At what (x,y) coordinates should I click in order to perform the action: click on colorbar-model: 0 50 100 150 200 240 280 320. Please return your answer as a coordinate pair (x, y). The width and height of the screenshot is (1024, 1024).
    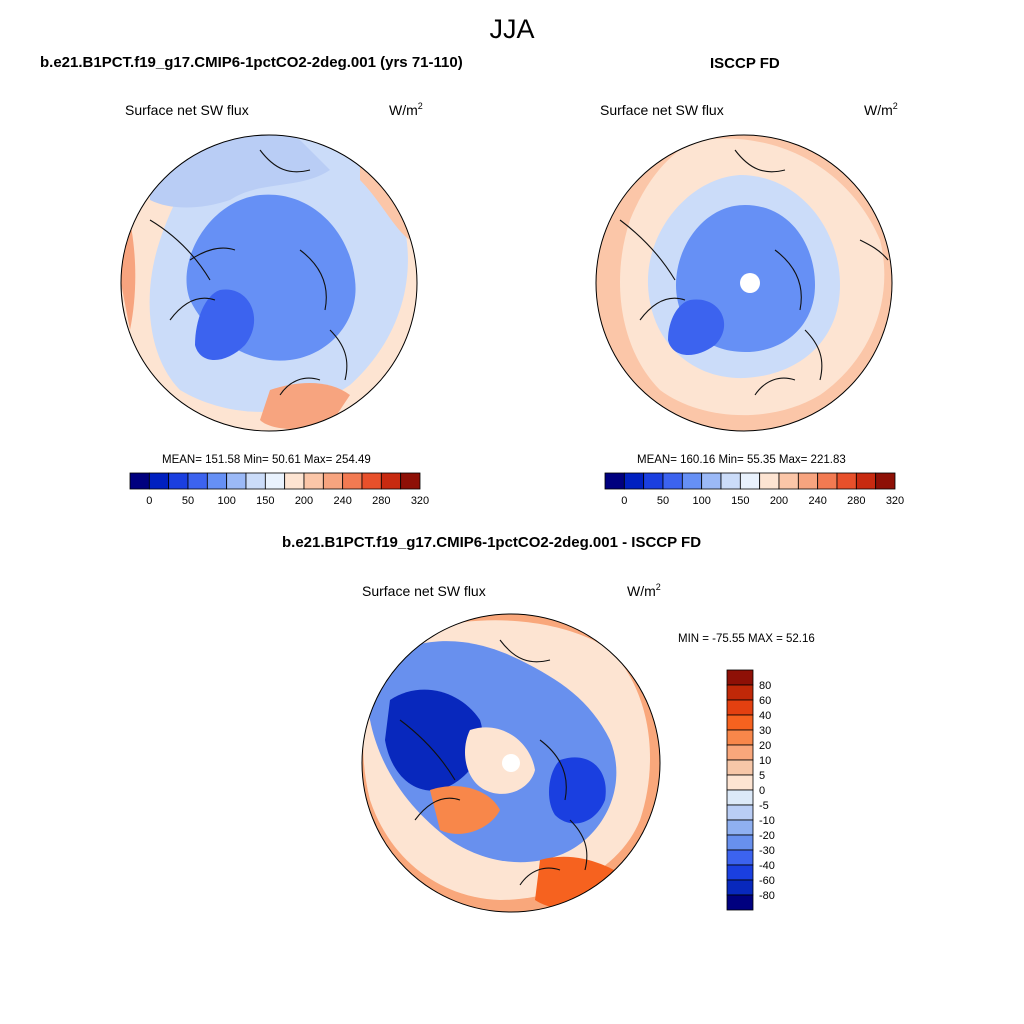
    Looking at the image, I should click on (279, 489).